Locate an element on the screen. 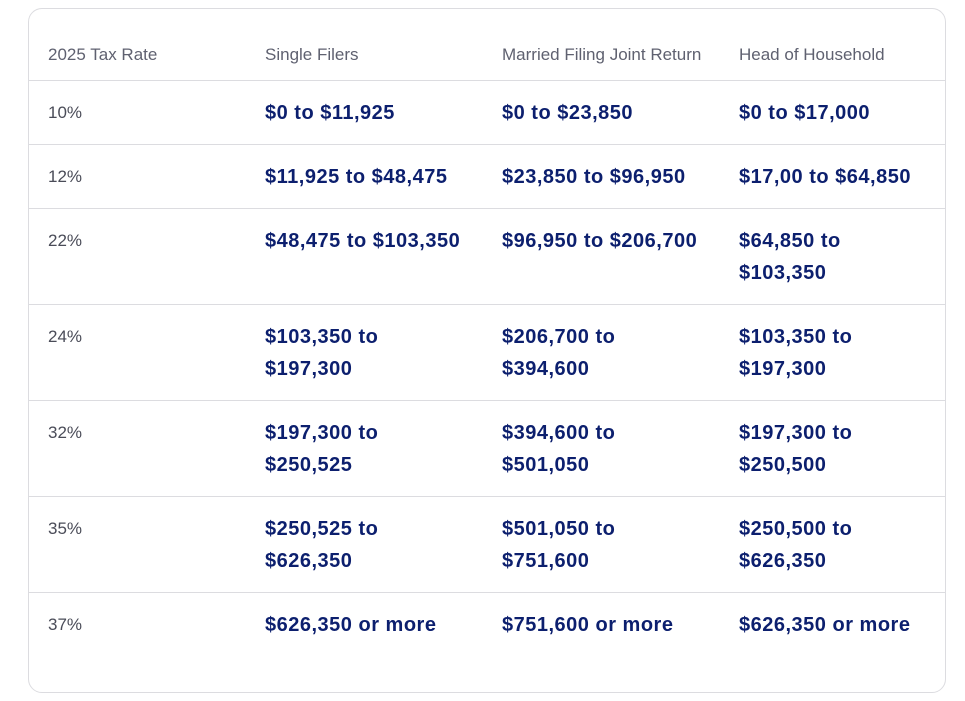 This screenshot has width=965, height=701. income-range: $501,050 to $751,600 is located at coordinates (559, 545).